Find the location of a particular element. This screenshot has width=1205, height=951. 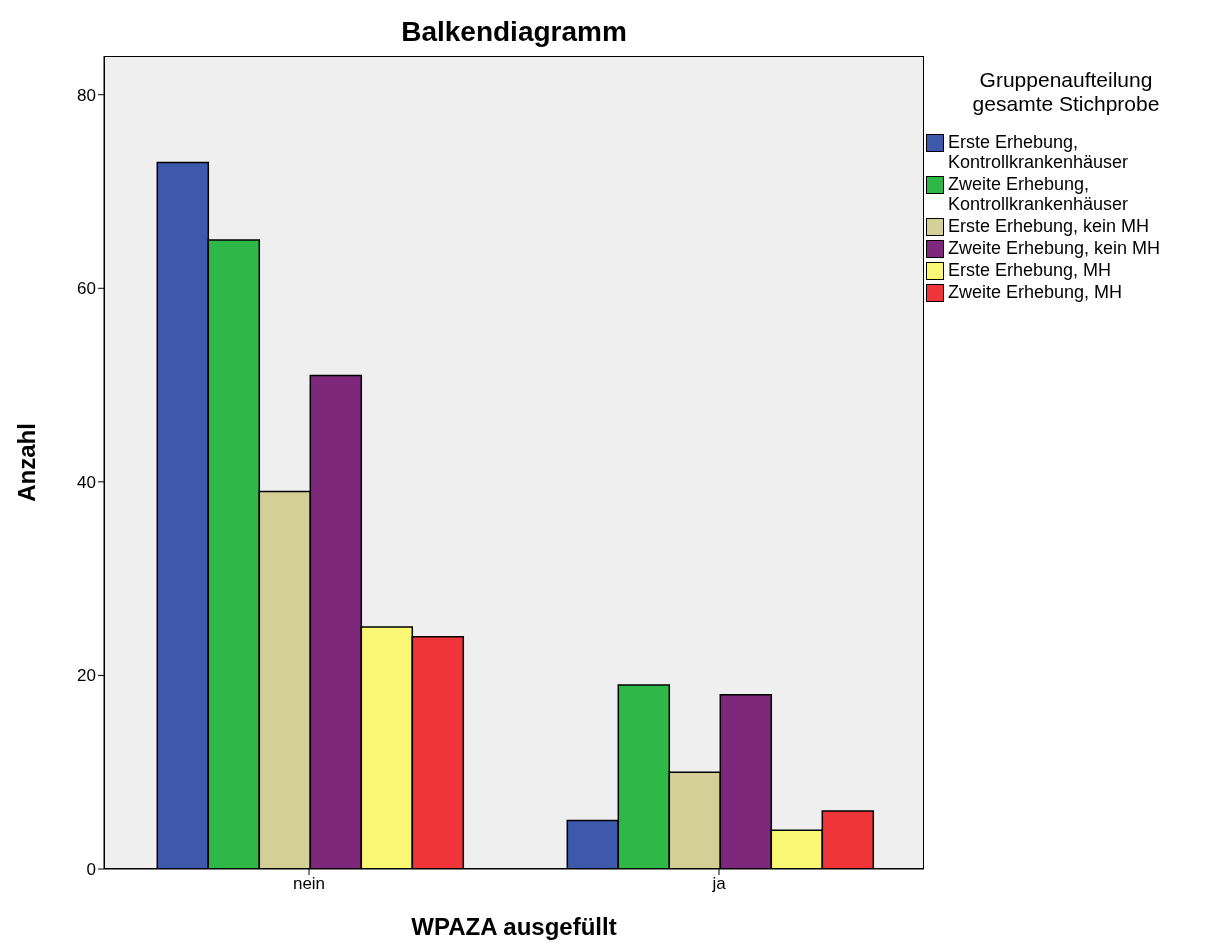

legend-title: Gruppenaufteilung gesamte Stichprobe is located at coordinates (1066, 92).